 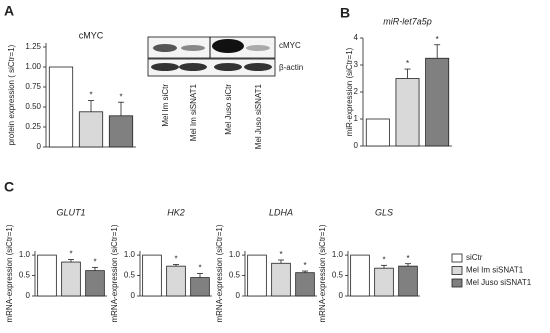 What do you see at coordinates (495, 270) in the screenshot?
I see `legend-label: Mel Im siSNAT1` at bounding box center [495, 270].